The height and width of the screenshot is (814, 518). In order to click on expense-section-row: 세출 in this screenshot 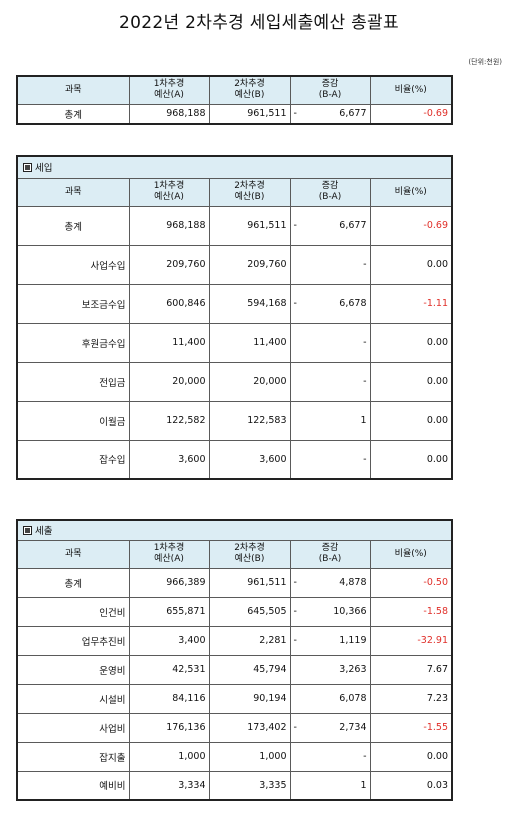, I will do `click(234, 530)`.